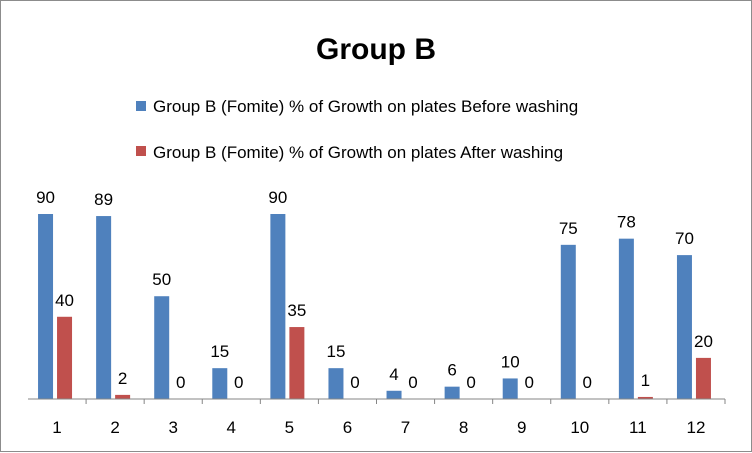 This screenshot has height=453, width=752. I want to click on data-label-after: 20, so click(703, 341).